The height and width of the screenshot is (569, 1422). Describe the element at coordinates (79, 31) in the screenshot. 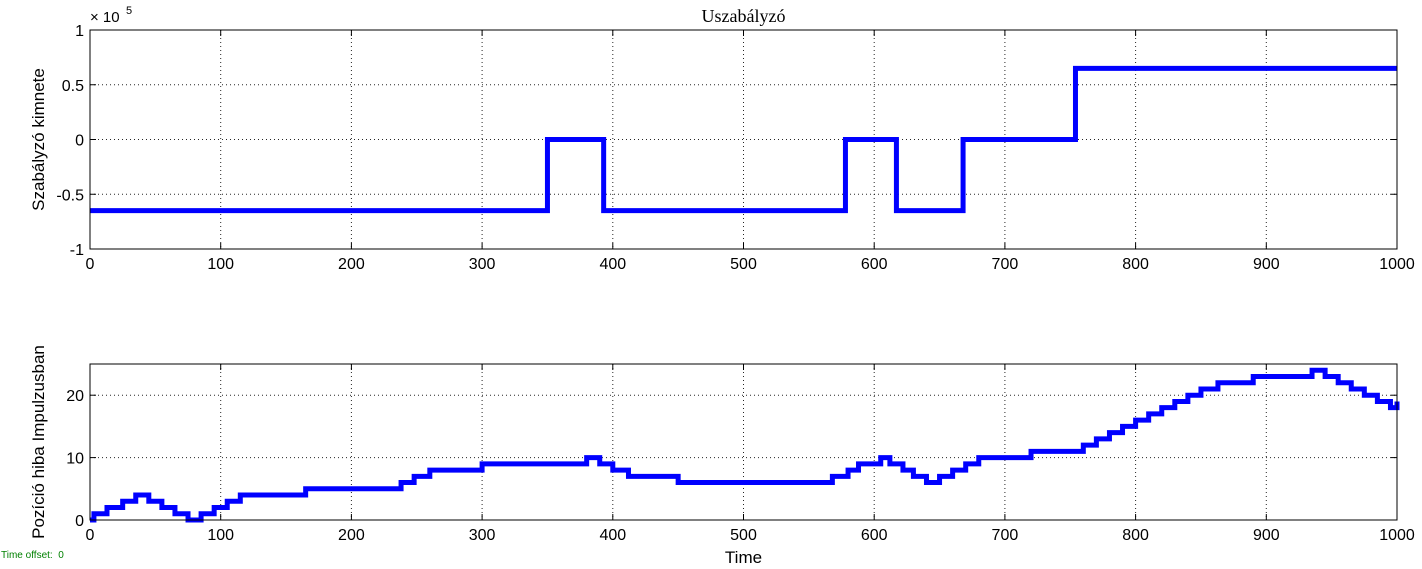

I see `y-tick-label: 1` at that location.